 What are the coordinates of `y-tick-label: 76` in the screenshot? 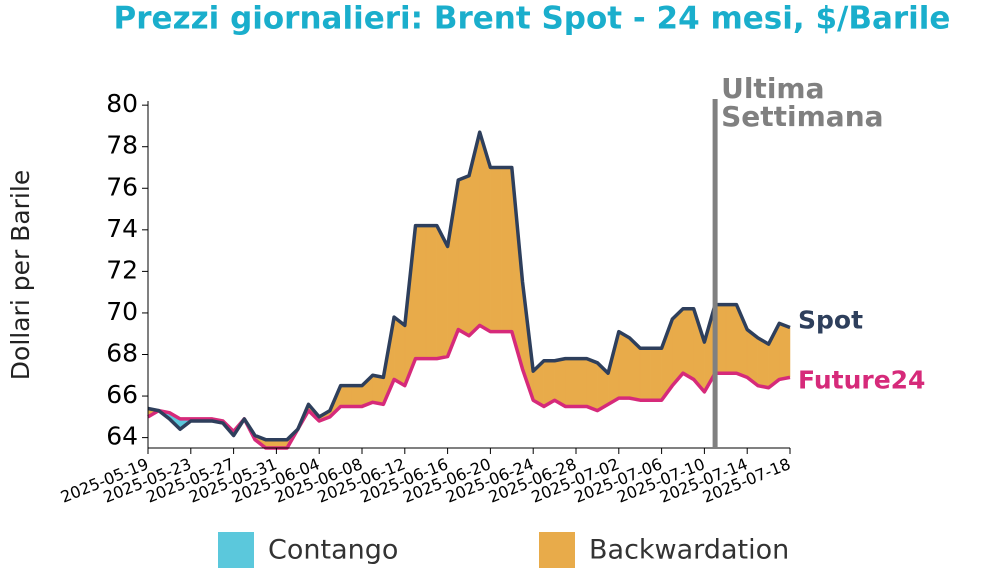 It's located at (122, 186).